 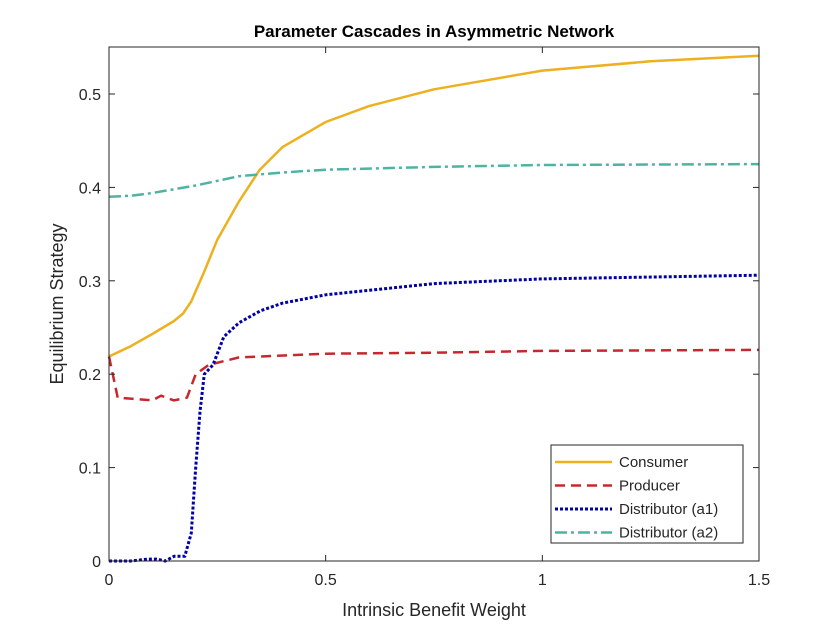 What do you see at coordinates (434, 31) in the screenshot?
I see `chart-title: Parameter Cascades in Asymmetric Network` at bounding box center [434, 31].